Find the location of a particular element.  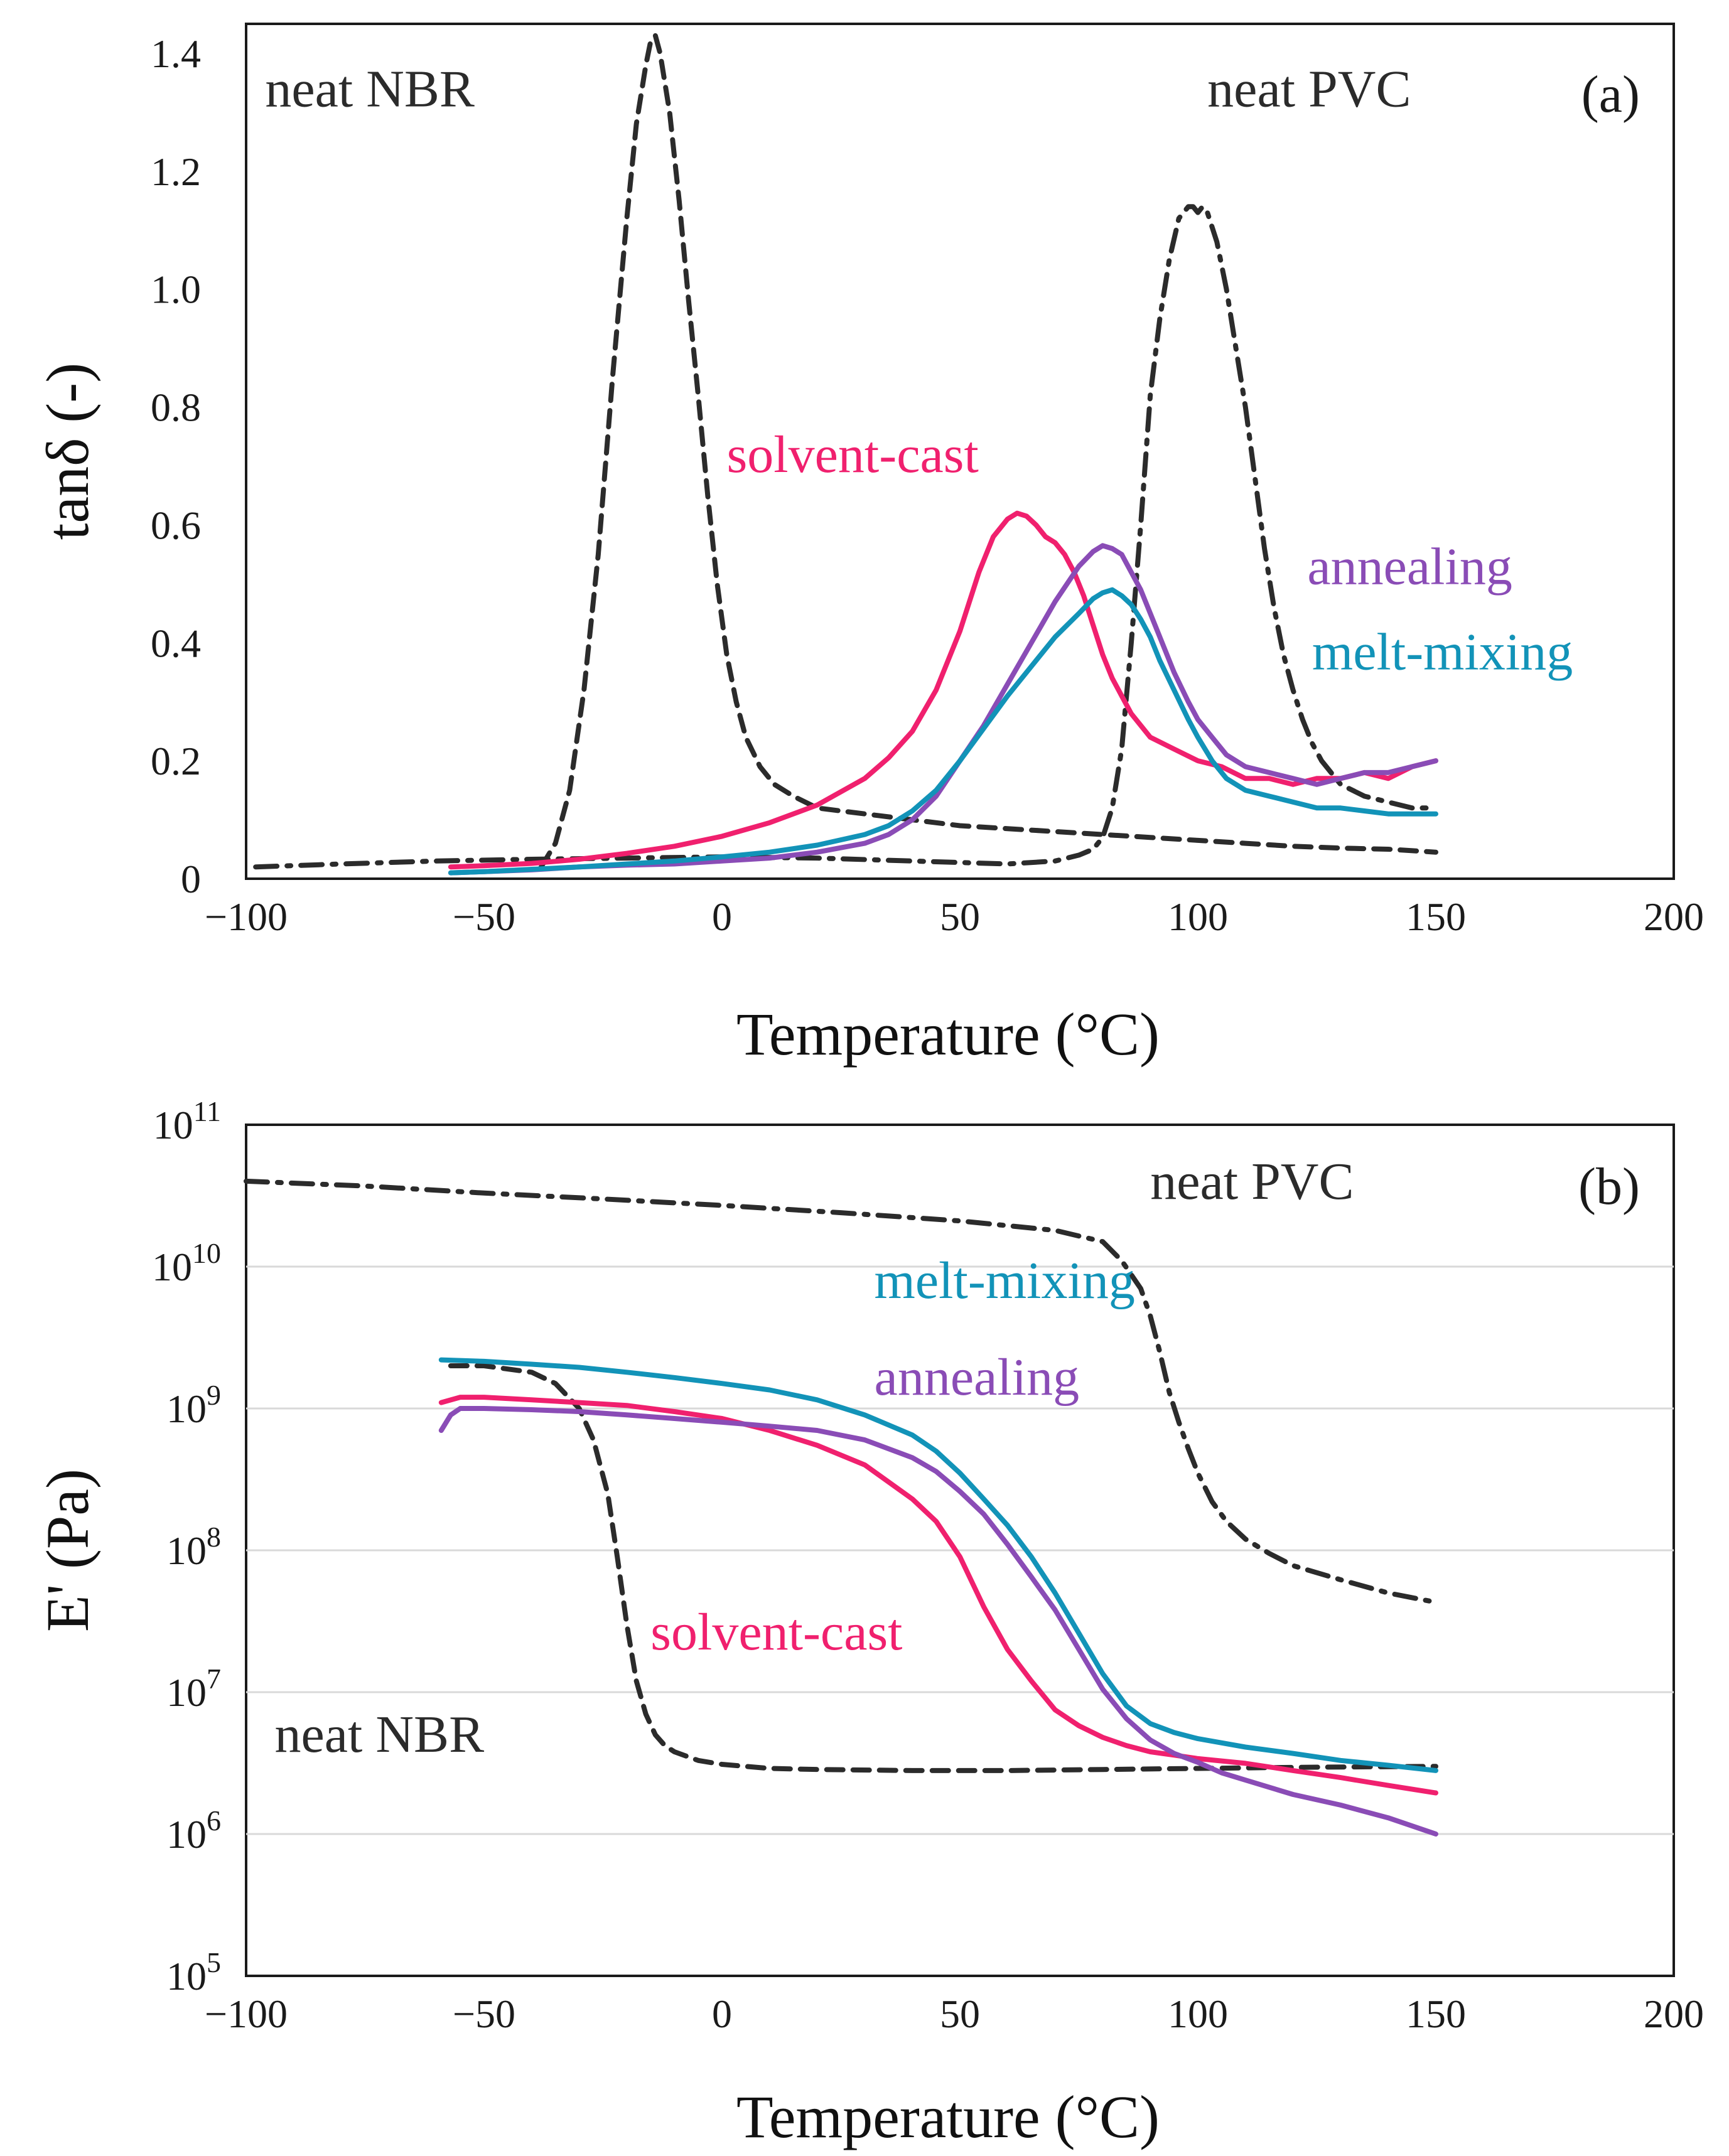

y-tick-label: 10¹⁰ is located at coordinates (187, 1263).